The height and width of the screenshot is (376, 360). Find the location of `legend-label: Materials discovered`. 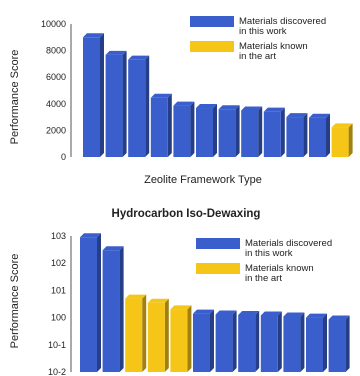

legend-label: Materials discovered is located at coordinates (288, 243).